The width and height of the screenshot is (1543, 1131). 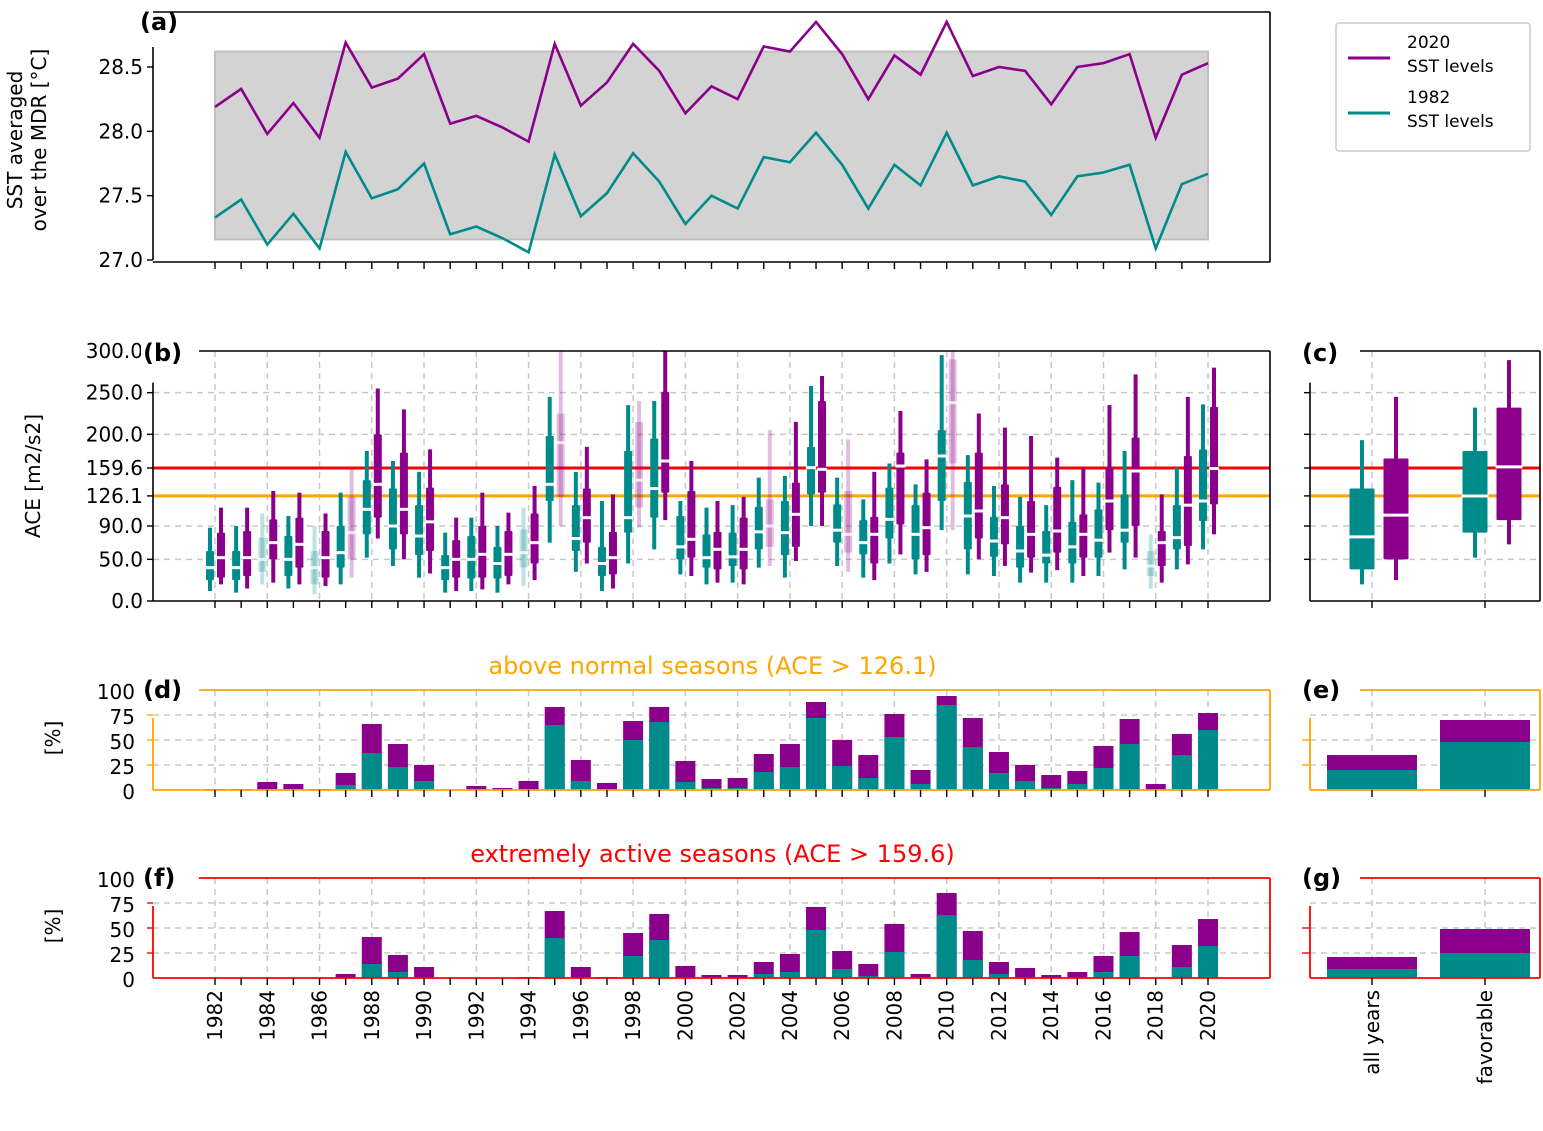 I want to click on panel-label-d: (d), so click(x=162, y=690).